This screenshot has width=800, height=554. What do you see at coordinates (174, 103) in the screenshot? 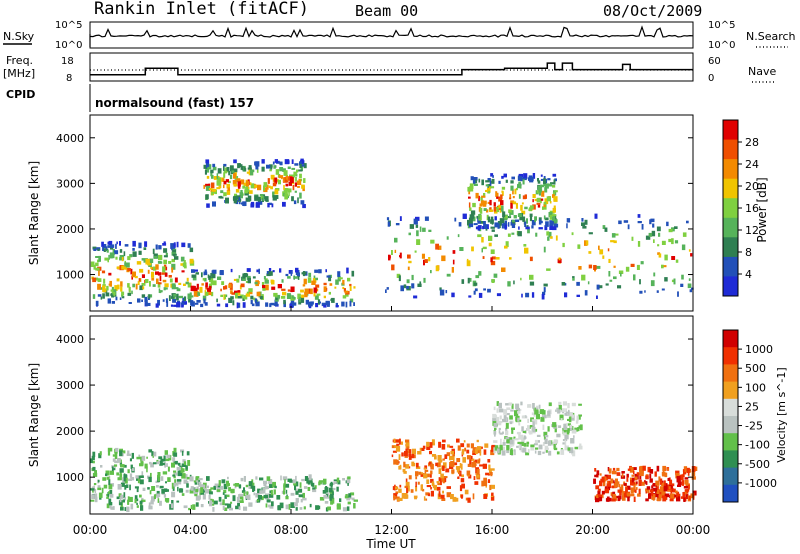
I see `cpid-name: normalsound (fast) 157` at bounding box center [174, 103].